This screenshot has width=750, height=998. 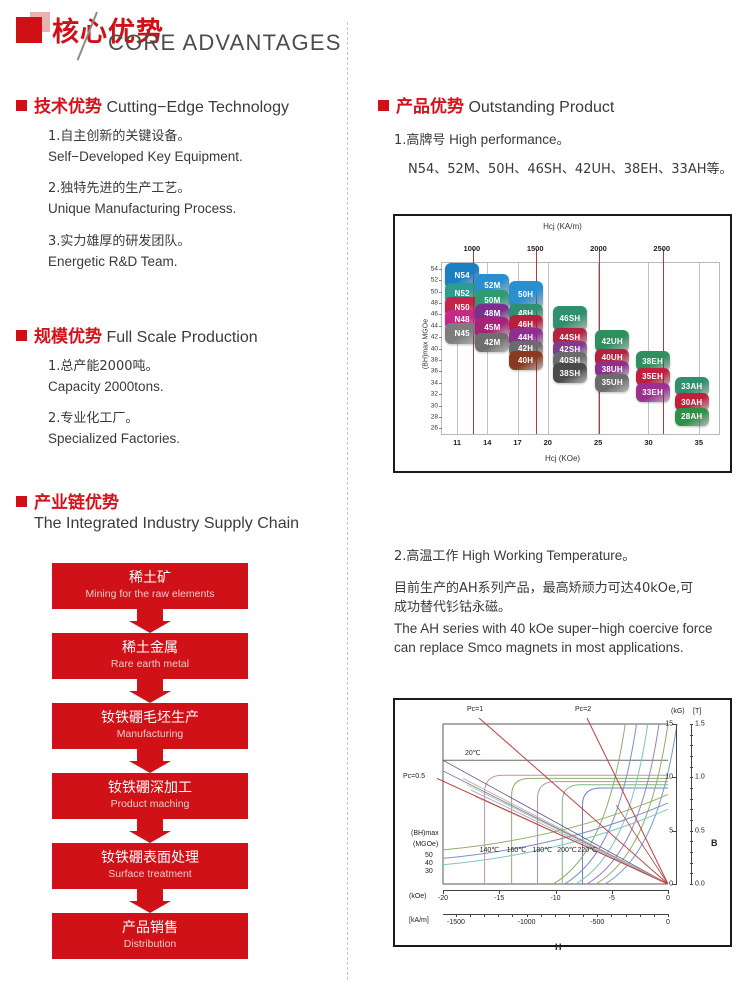 What do you see at coordinates (434, 360) in the screenshot?
I see `chart1-y-tick: 38` at bounding box center [434, 360].